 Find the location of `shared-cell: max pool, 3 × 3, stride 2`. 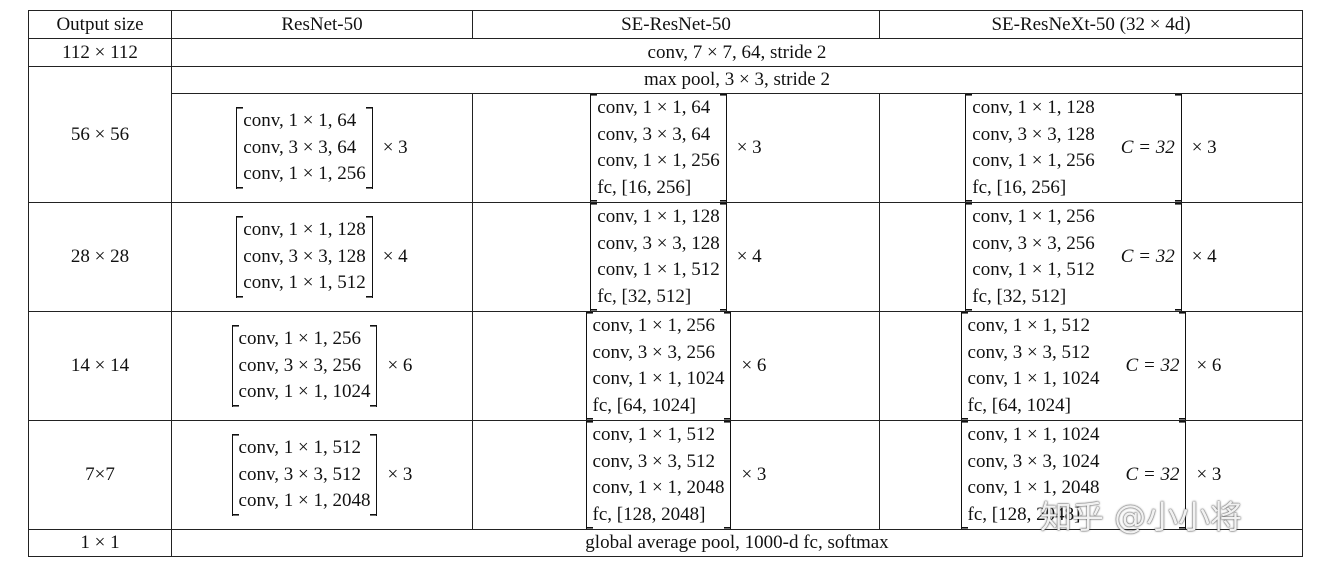

shared-cell: max pool, 3 × 3, stride 2 is located at coordinates (737, 80).